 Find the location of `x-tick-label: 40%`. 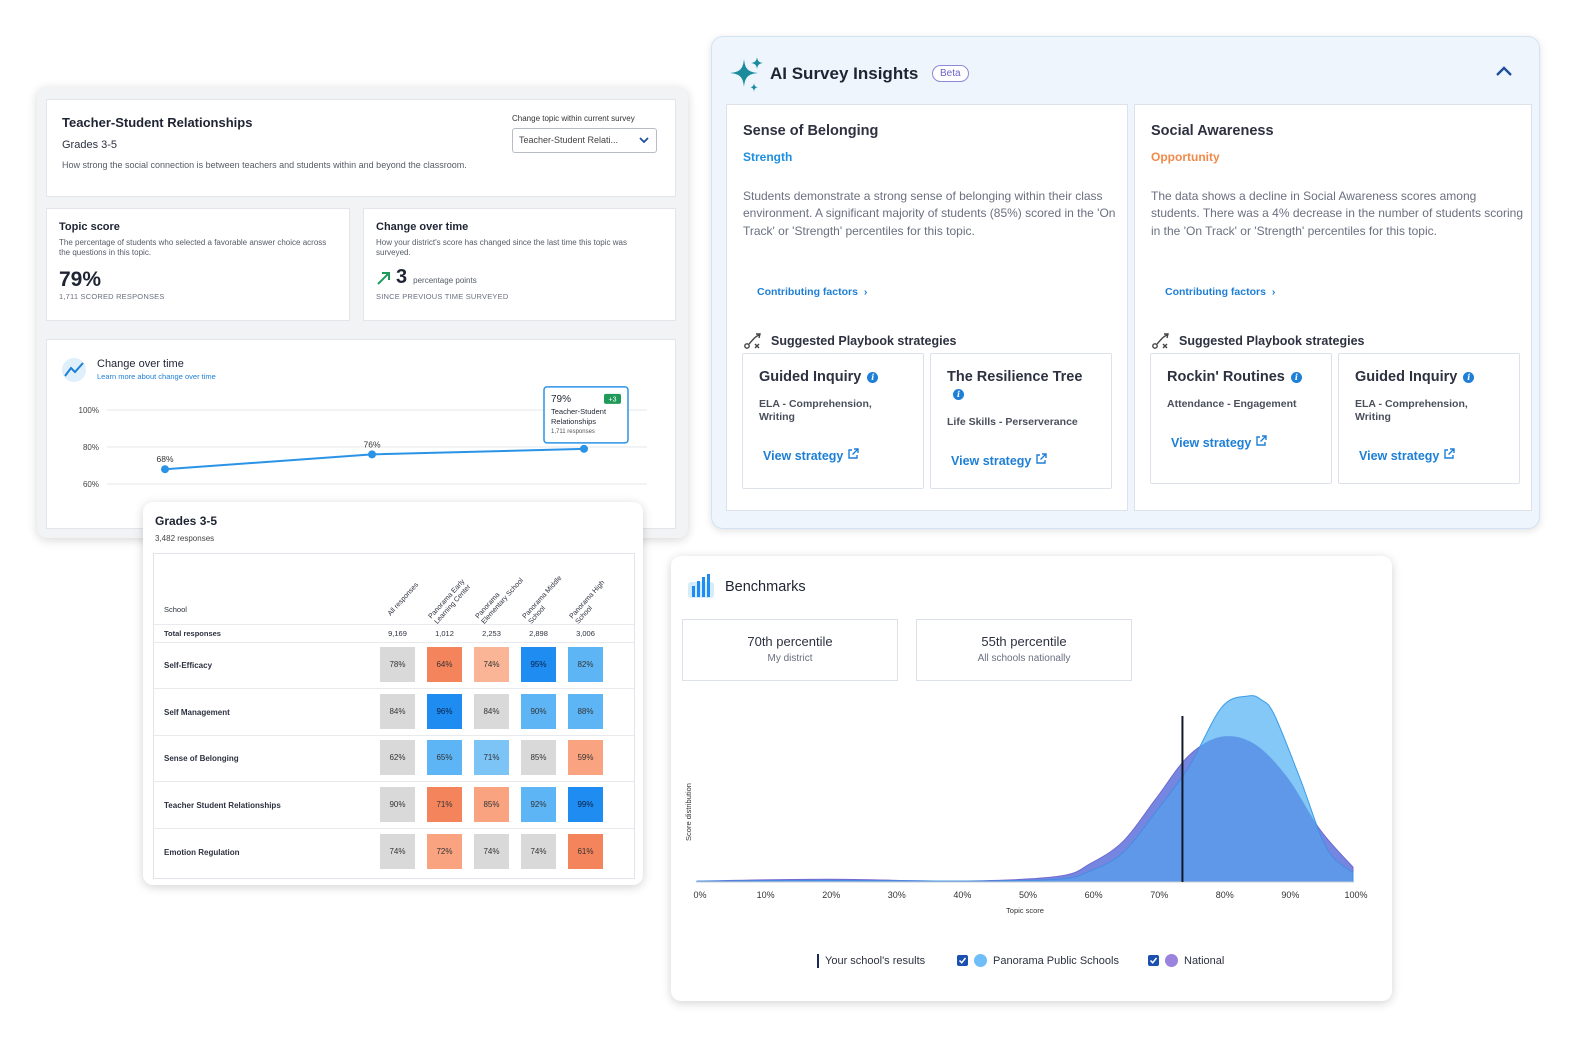

x-tick-label: 40% is located at coordinates (962, 895).